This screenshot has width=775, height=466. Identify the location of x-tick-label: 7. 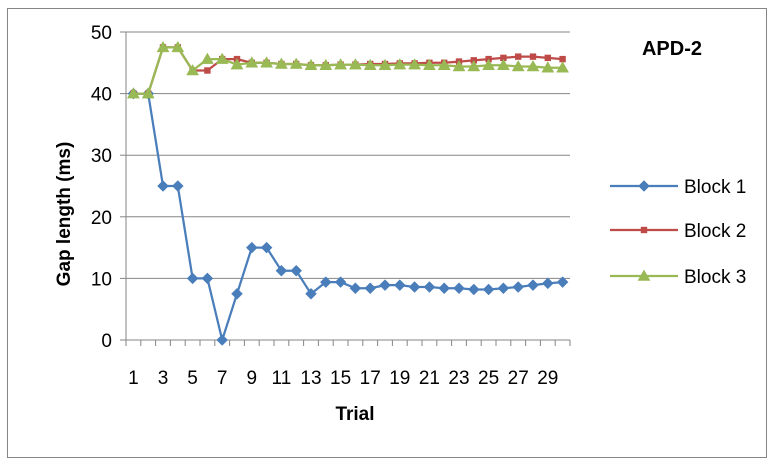
(222, 378).